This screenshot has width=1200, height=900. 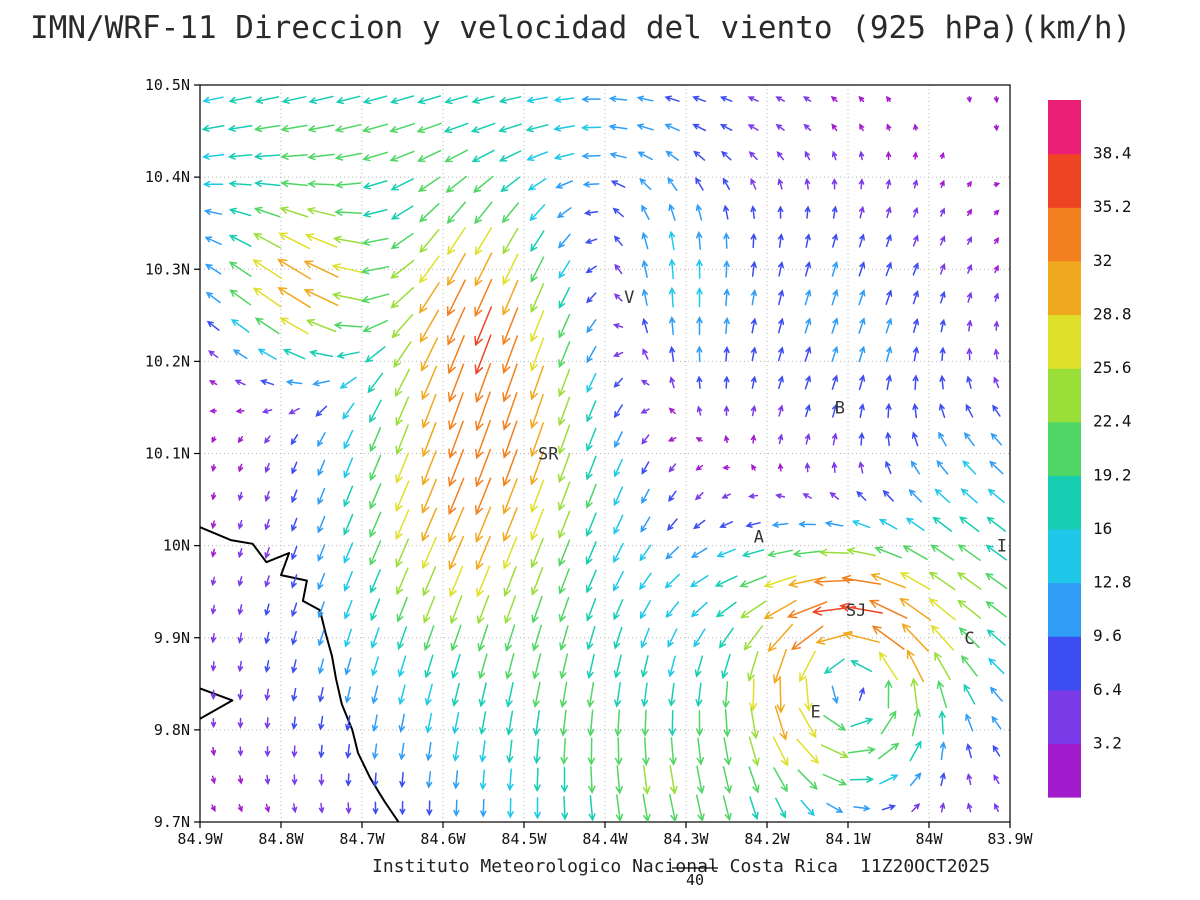 What do you see at coordinates (1112, 474) in the screenshot?
I see `colorbar-tick-label: 19.2` at bounding box center [1112, 474].